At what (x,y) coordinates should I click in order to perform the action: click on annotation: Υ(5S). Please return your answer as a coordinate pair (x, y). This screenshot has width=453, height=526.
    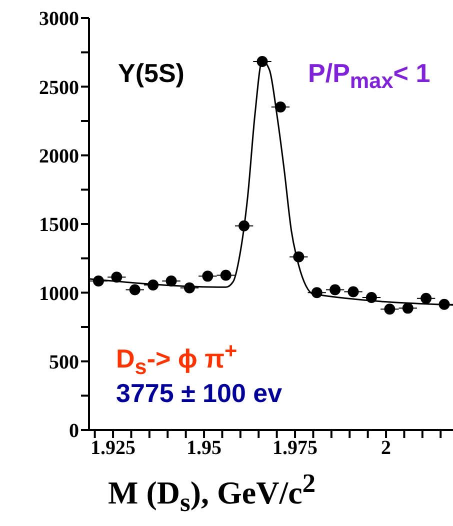
    Looking at the image, I should click on (151, 73).